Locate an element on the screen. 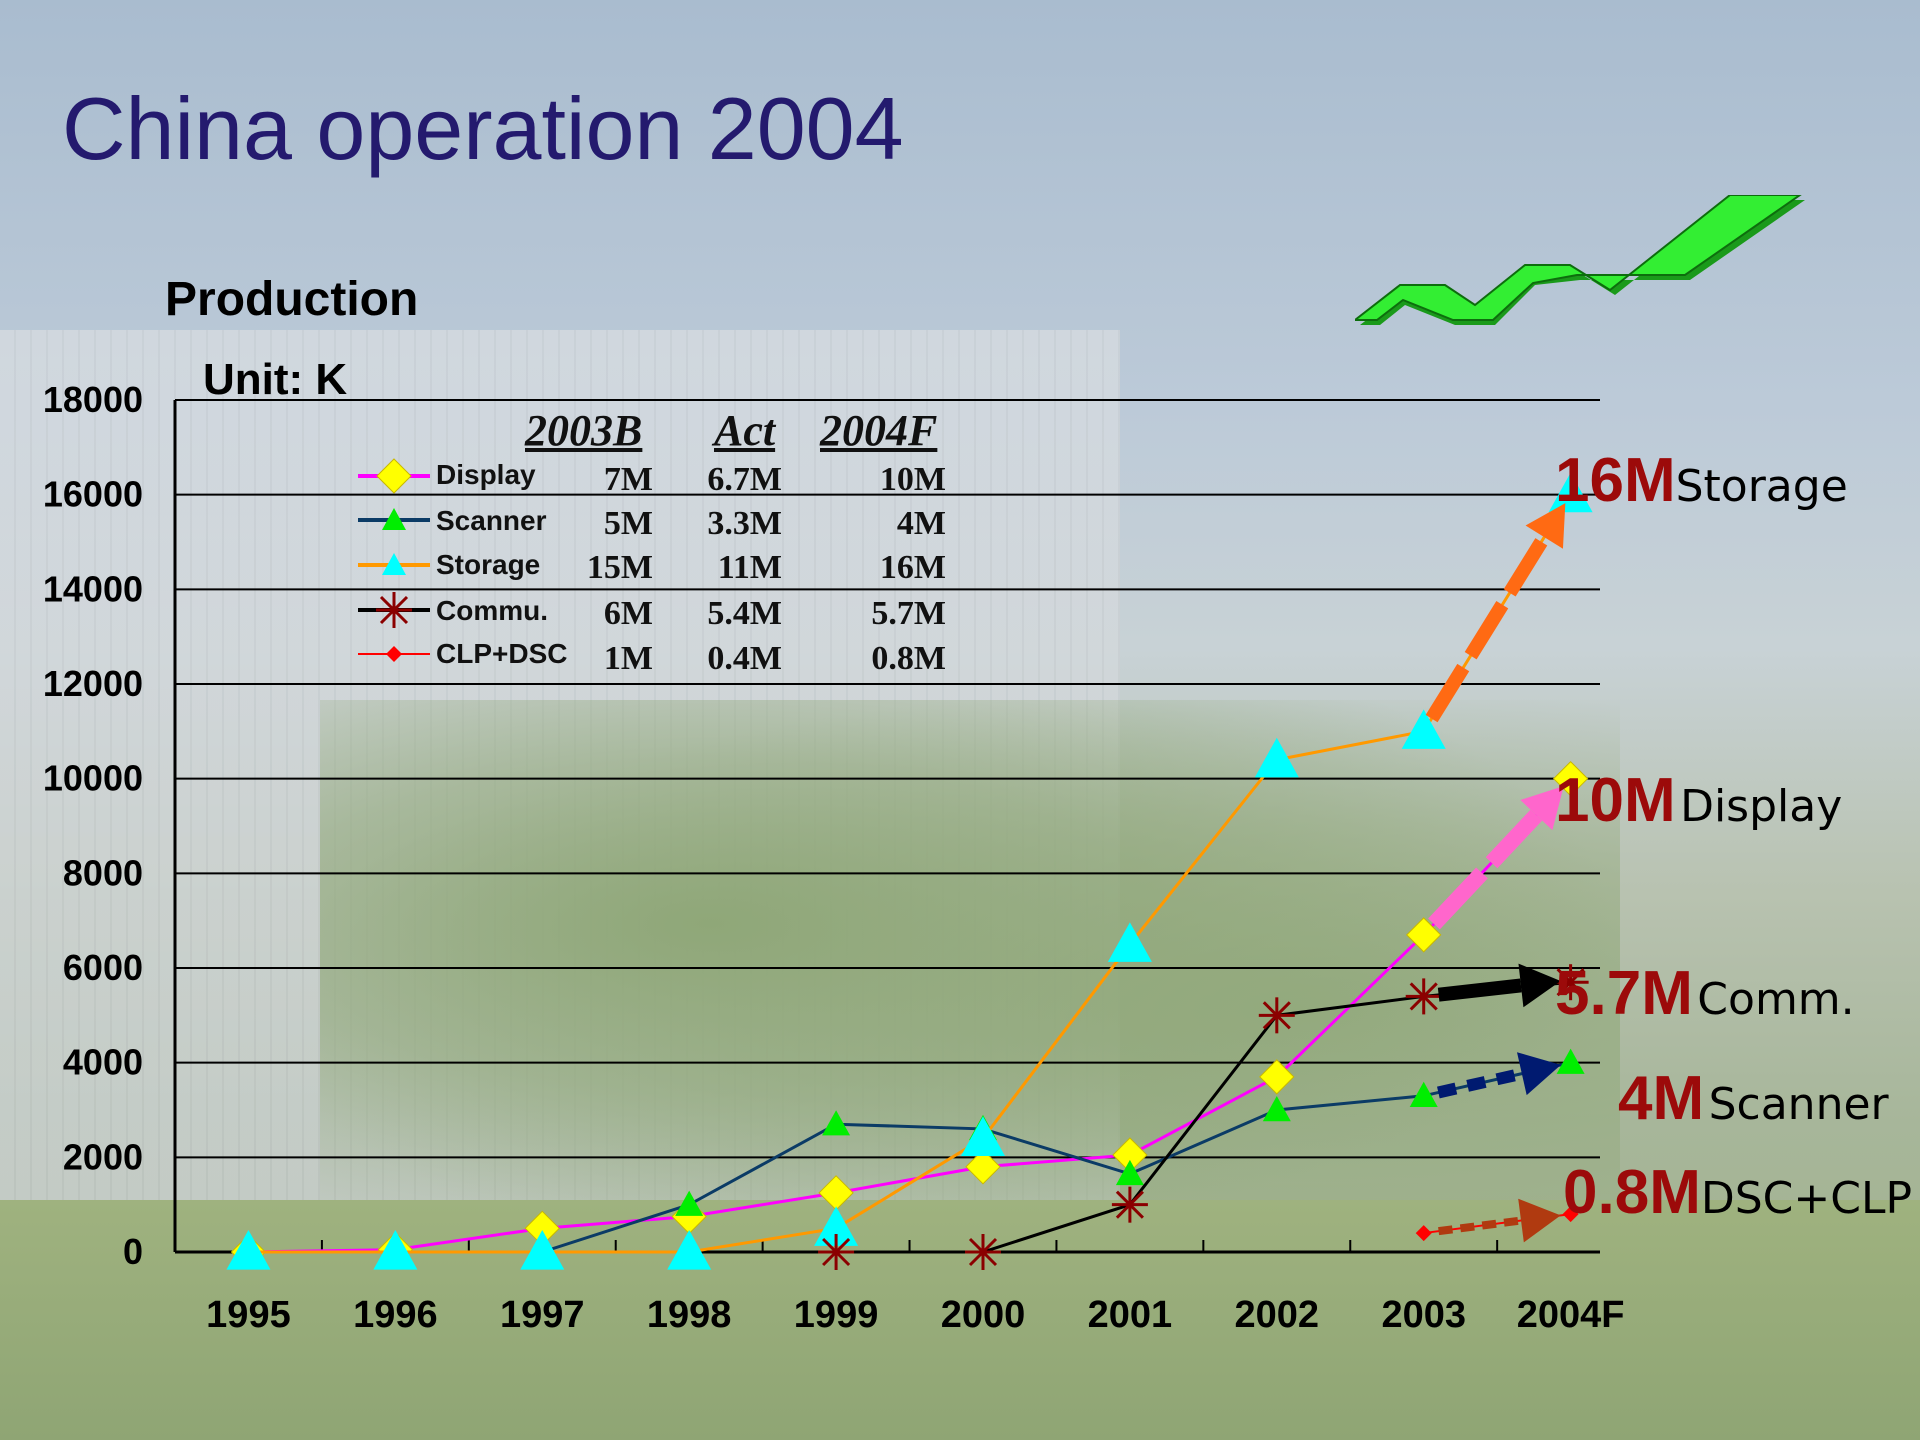 The image size is (1920, 1440). table-cell: 0.4M is located at coordinates (744, 658).